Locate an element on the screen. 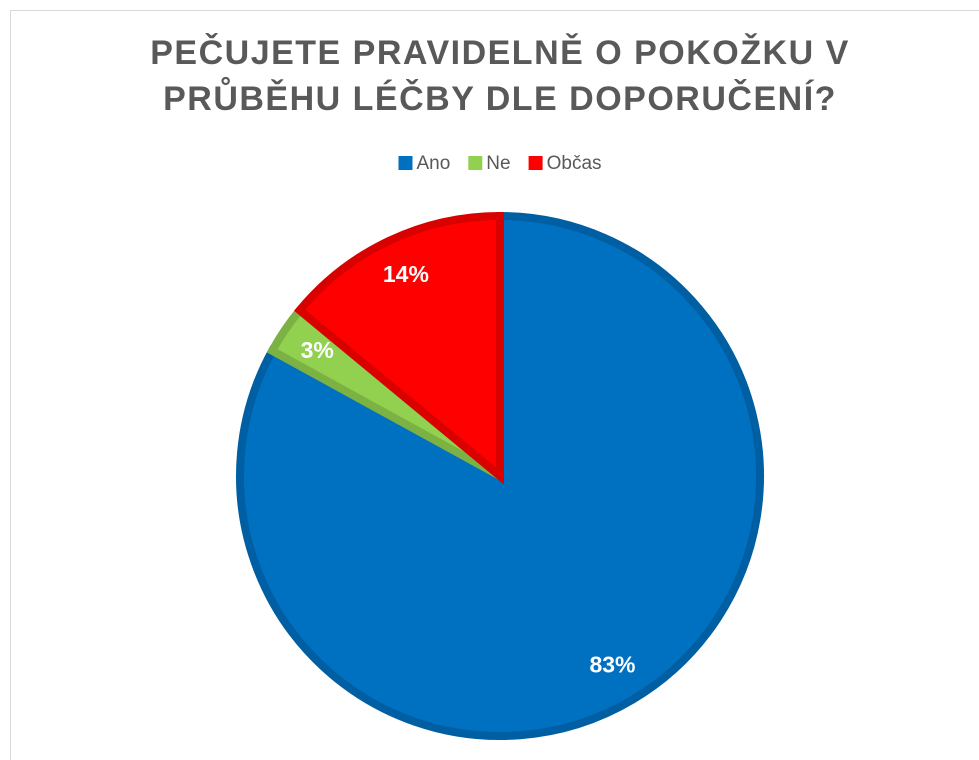 This screenshot has height=760, width=979. legend-label: Ne is located at coordinates (498, 163).